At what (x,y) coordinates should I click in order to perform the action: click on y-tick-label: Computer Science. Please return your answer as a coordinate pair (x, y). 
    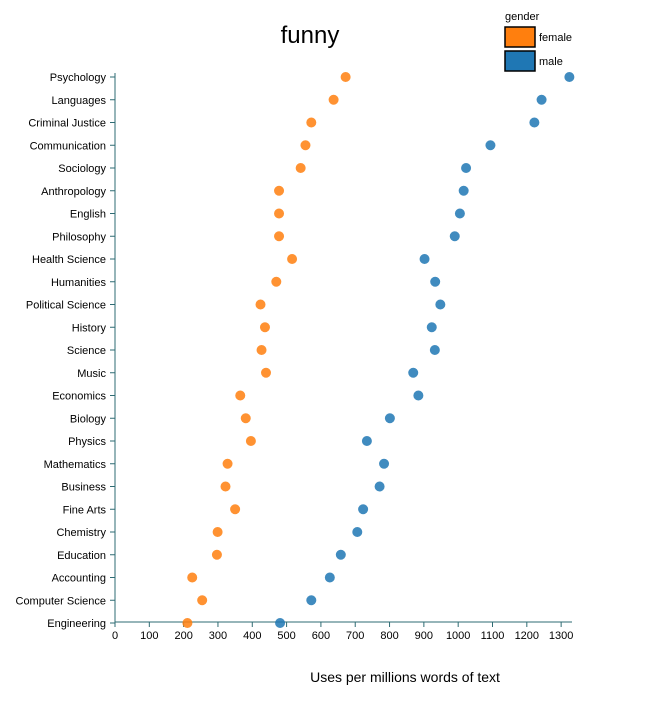
    Looking at the image, I should click on (61, 601).